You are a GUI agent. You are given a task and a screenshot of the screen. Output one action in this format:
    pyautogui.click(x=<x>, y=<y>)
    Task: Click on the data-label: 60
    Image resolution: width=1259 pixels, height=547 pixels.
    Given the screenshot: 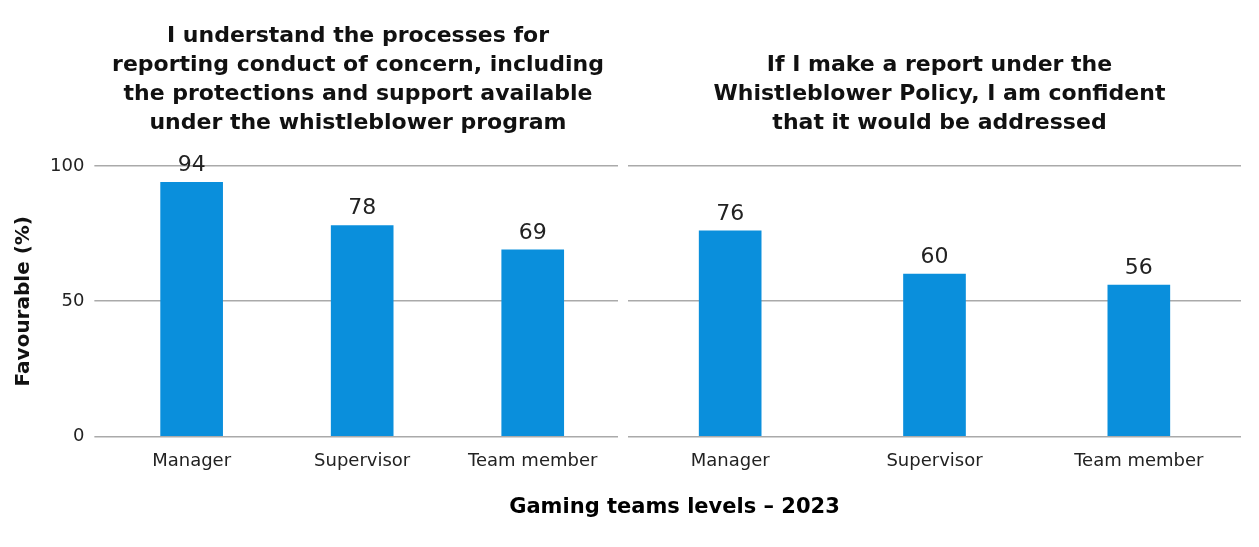 What is the action you would take?
    pyautogui.click(x=934, y=255)
    